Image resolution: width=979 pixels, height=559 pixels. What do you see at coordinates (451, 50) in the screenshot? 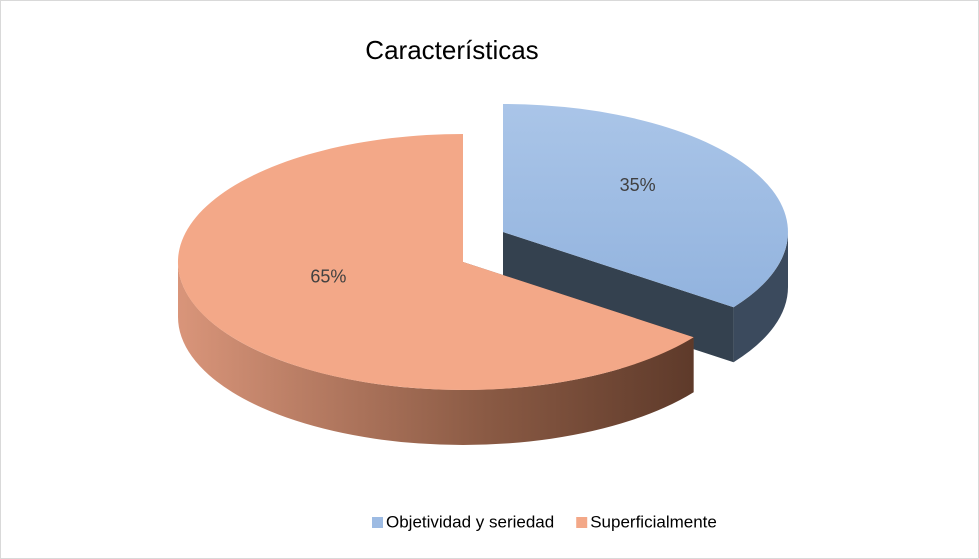
I see `chart-title: Características` at bounding box center [451, 50].